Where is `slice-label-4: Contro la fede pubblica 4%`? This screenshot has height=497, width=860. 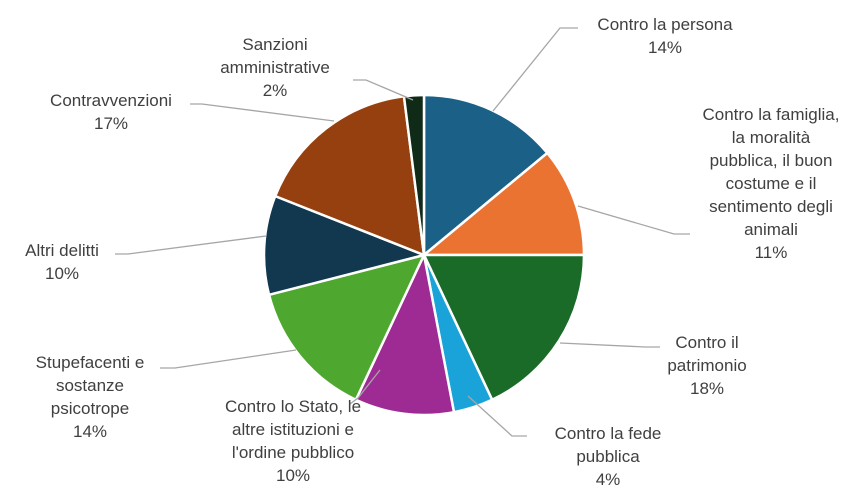
slice-label-4: Contro la fede pubblica 4% is located at coordinates (608, 456).